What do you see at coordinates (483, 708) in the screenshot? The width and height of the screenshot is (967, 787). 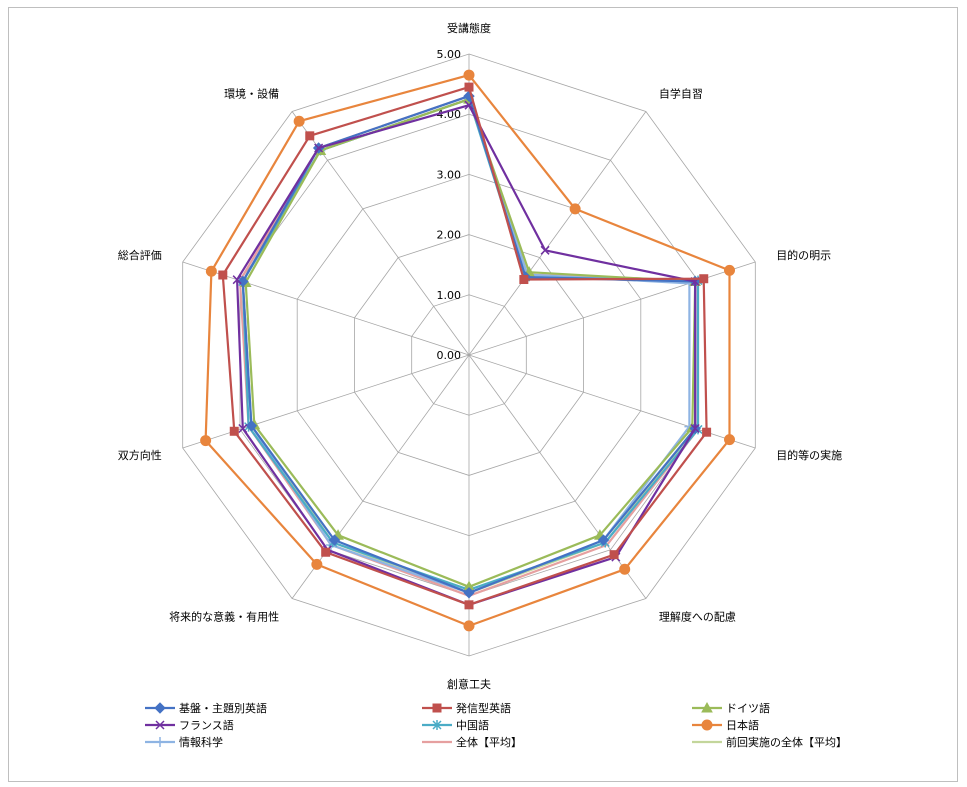 I see `legend-label: 発信型英語` at bounding box center [483, 708].